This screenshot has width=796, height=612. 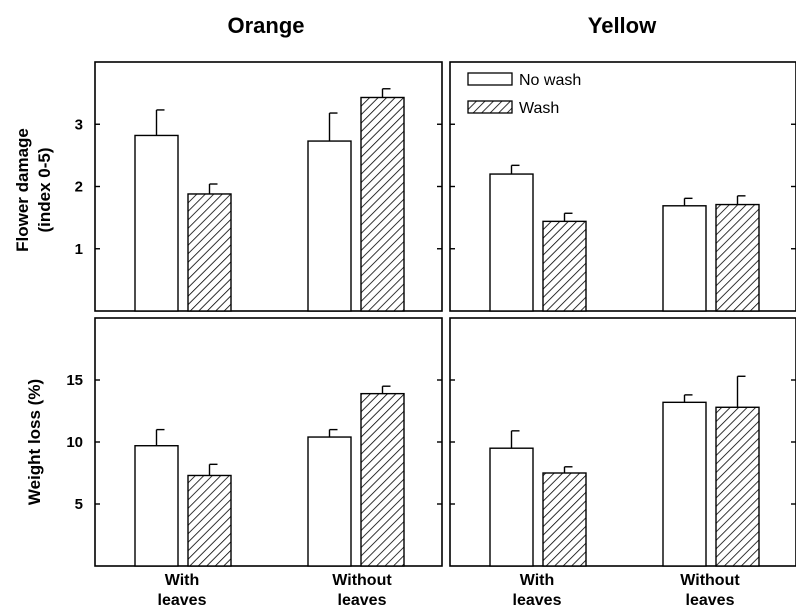 I want to click on legend-swatch-no-wash, so click(x=490, y=79).